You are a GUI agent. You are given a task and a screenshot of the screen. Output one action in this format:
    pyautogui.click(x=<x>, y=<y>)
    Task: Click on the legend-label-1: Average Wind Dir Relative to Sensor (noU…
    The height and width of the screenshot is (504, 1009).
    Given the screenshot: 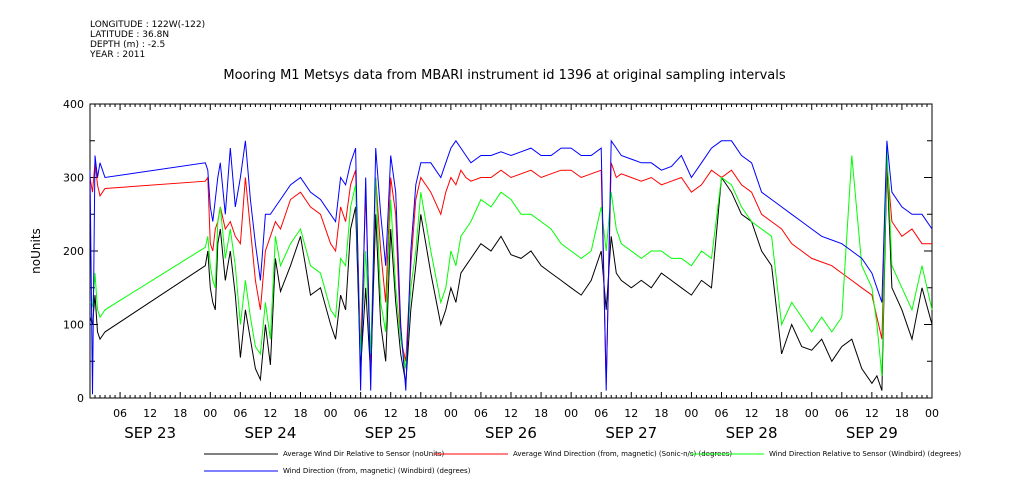 What is the action you would take?
    pyautogui.click(x=363, y=454)
    